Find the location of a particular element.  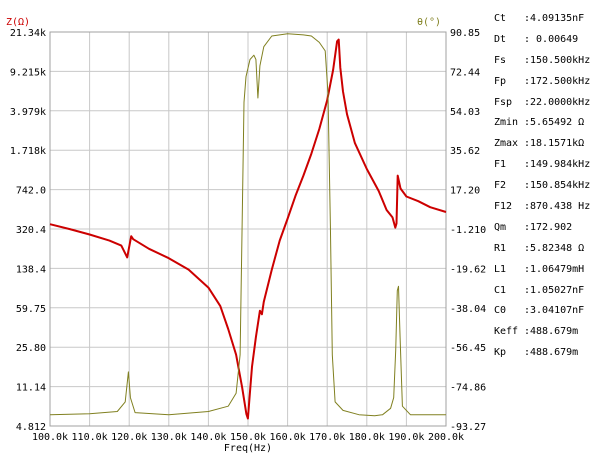

param-name: Fp is located at coordinates (500, 81).